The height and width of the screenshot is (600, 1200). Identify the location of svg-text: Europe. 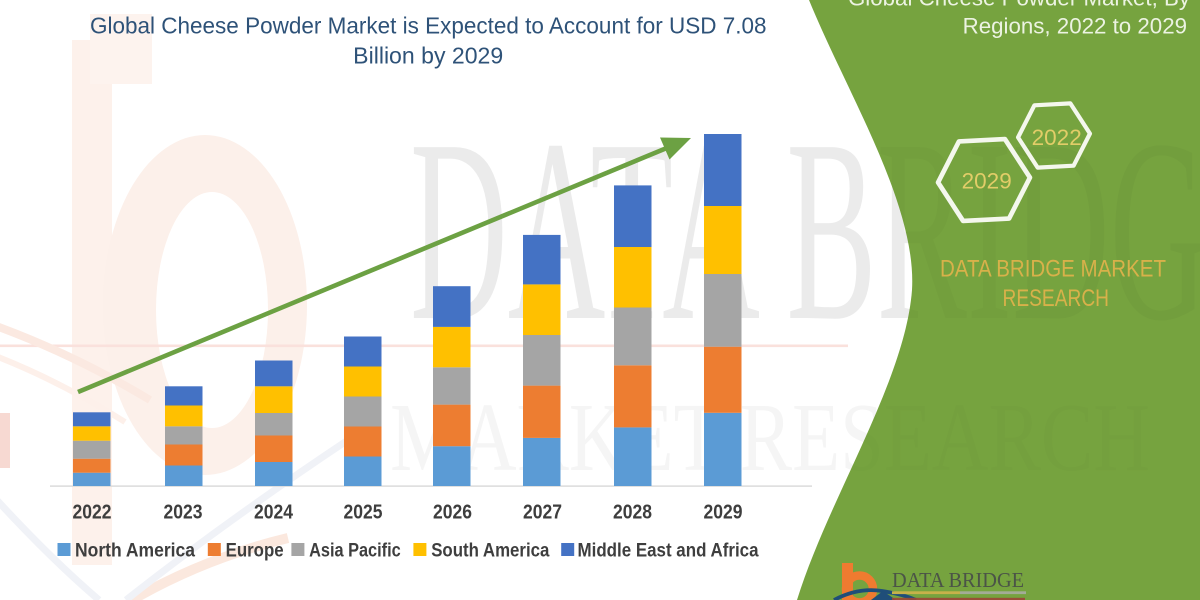
(255, 551).